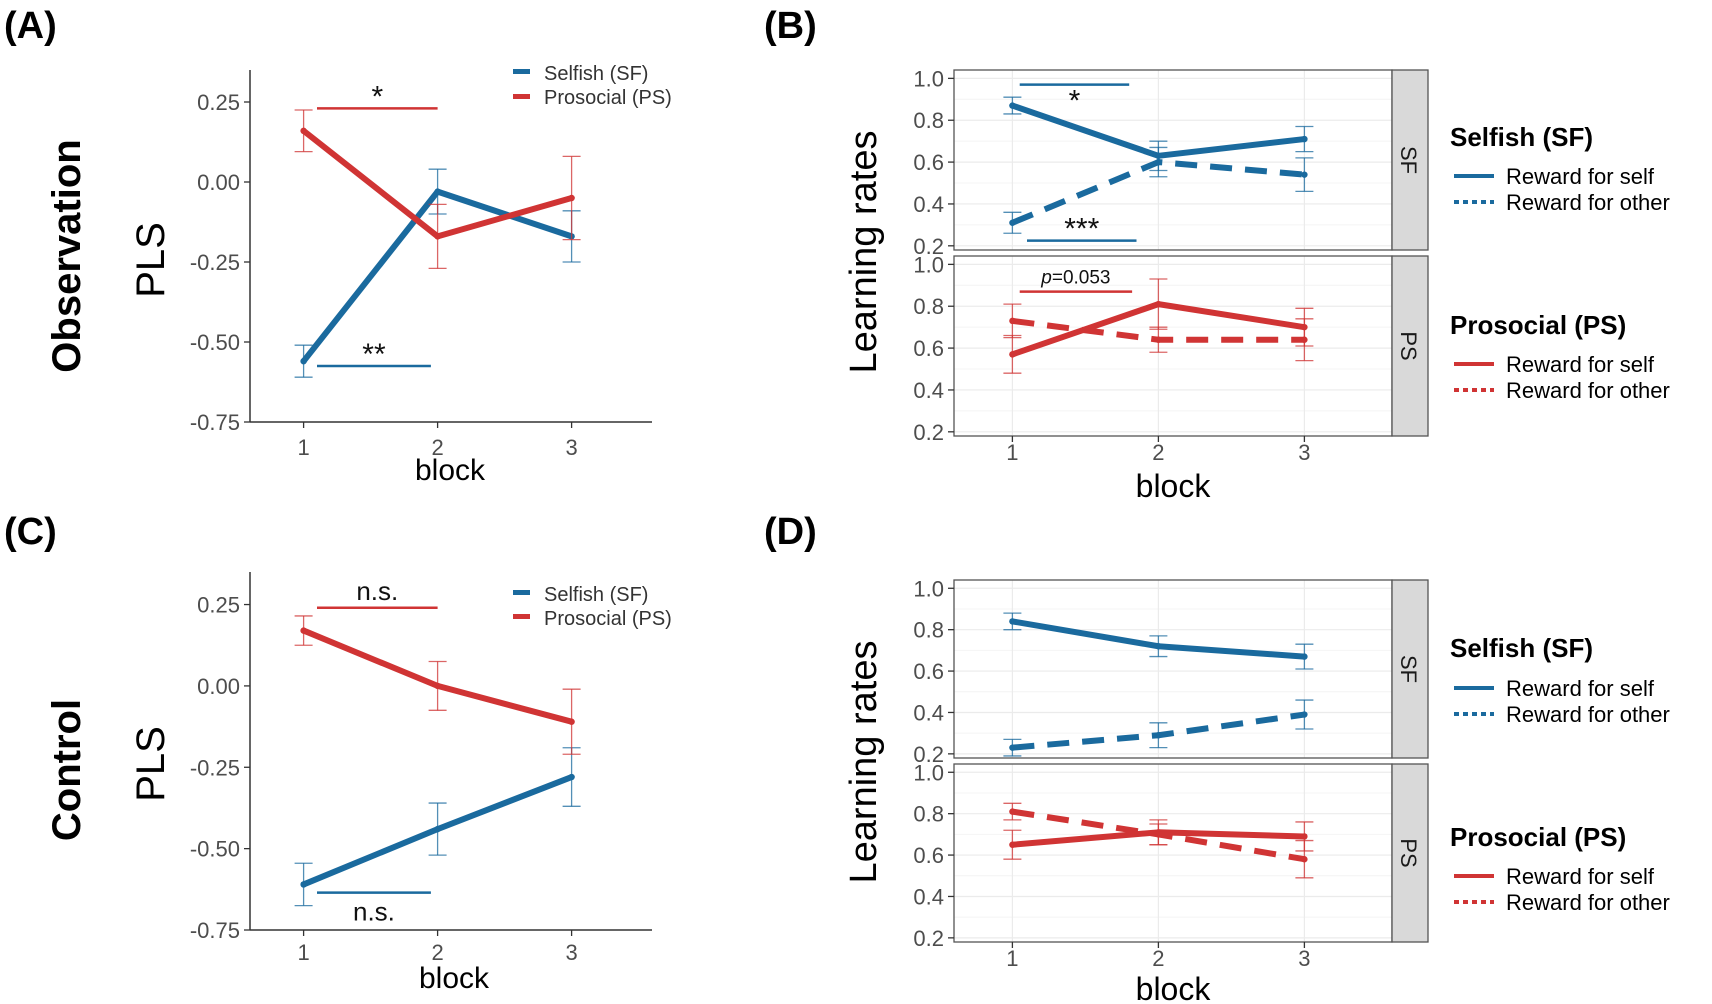 The height and width of the screenshot is (1004, 1712). Describe the element at coordinates (928, 264) in the screenshot. I see `chart-b-ps-ytick-label: 1.0` at that location.